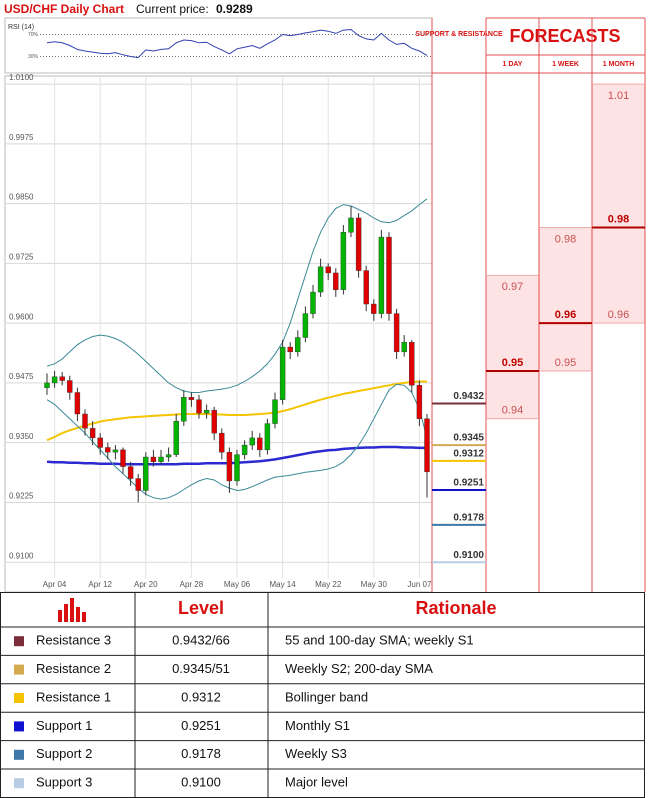 Image resolution: width=649 pixels, height=798 pixels. Describe the element at coordinates (64, 753) in the screenshot. I see `table-level-name: Support 2` at that location.